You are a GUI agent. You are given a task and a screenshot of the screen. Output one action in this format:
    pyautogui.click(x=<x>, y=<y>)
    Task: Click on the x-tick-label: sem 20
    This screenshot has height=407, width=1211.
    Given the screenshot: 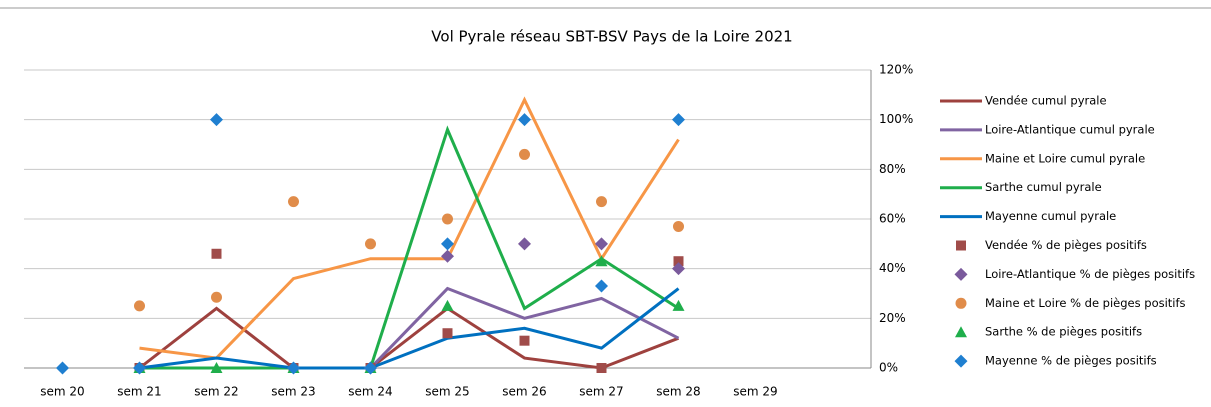 What is the action you would take?
    pyautogui.click(x=62, y=392)
    